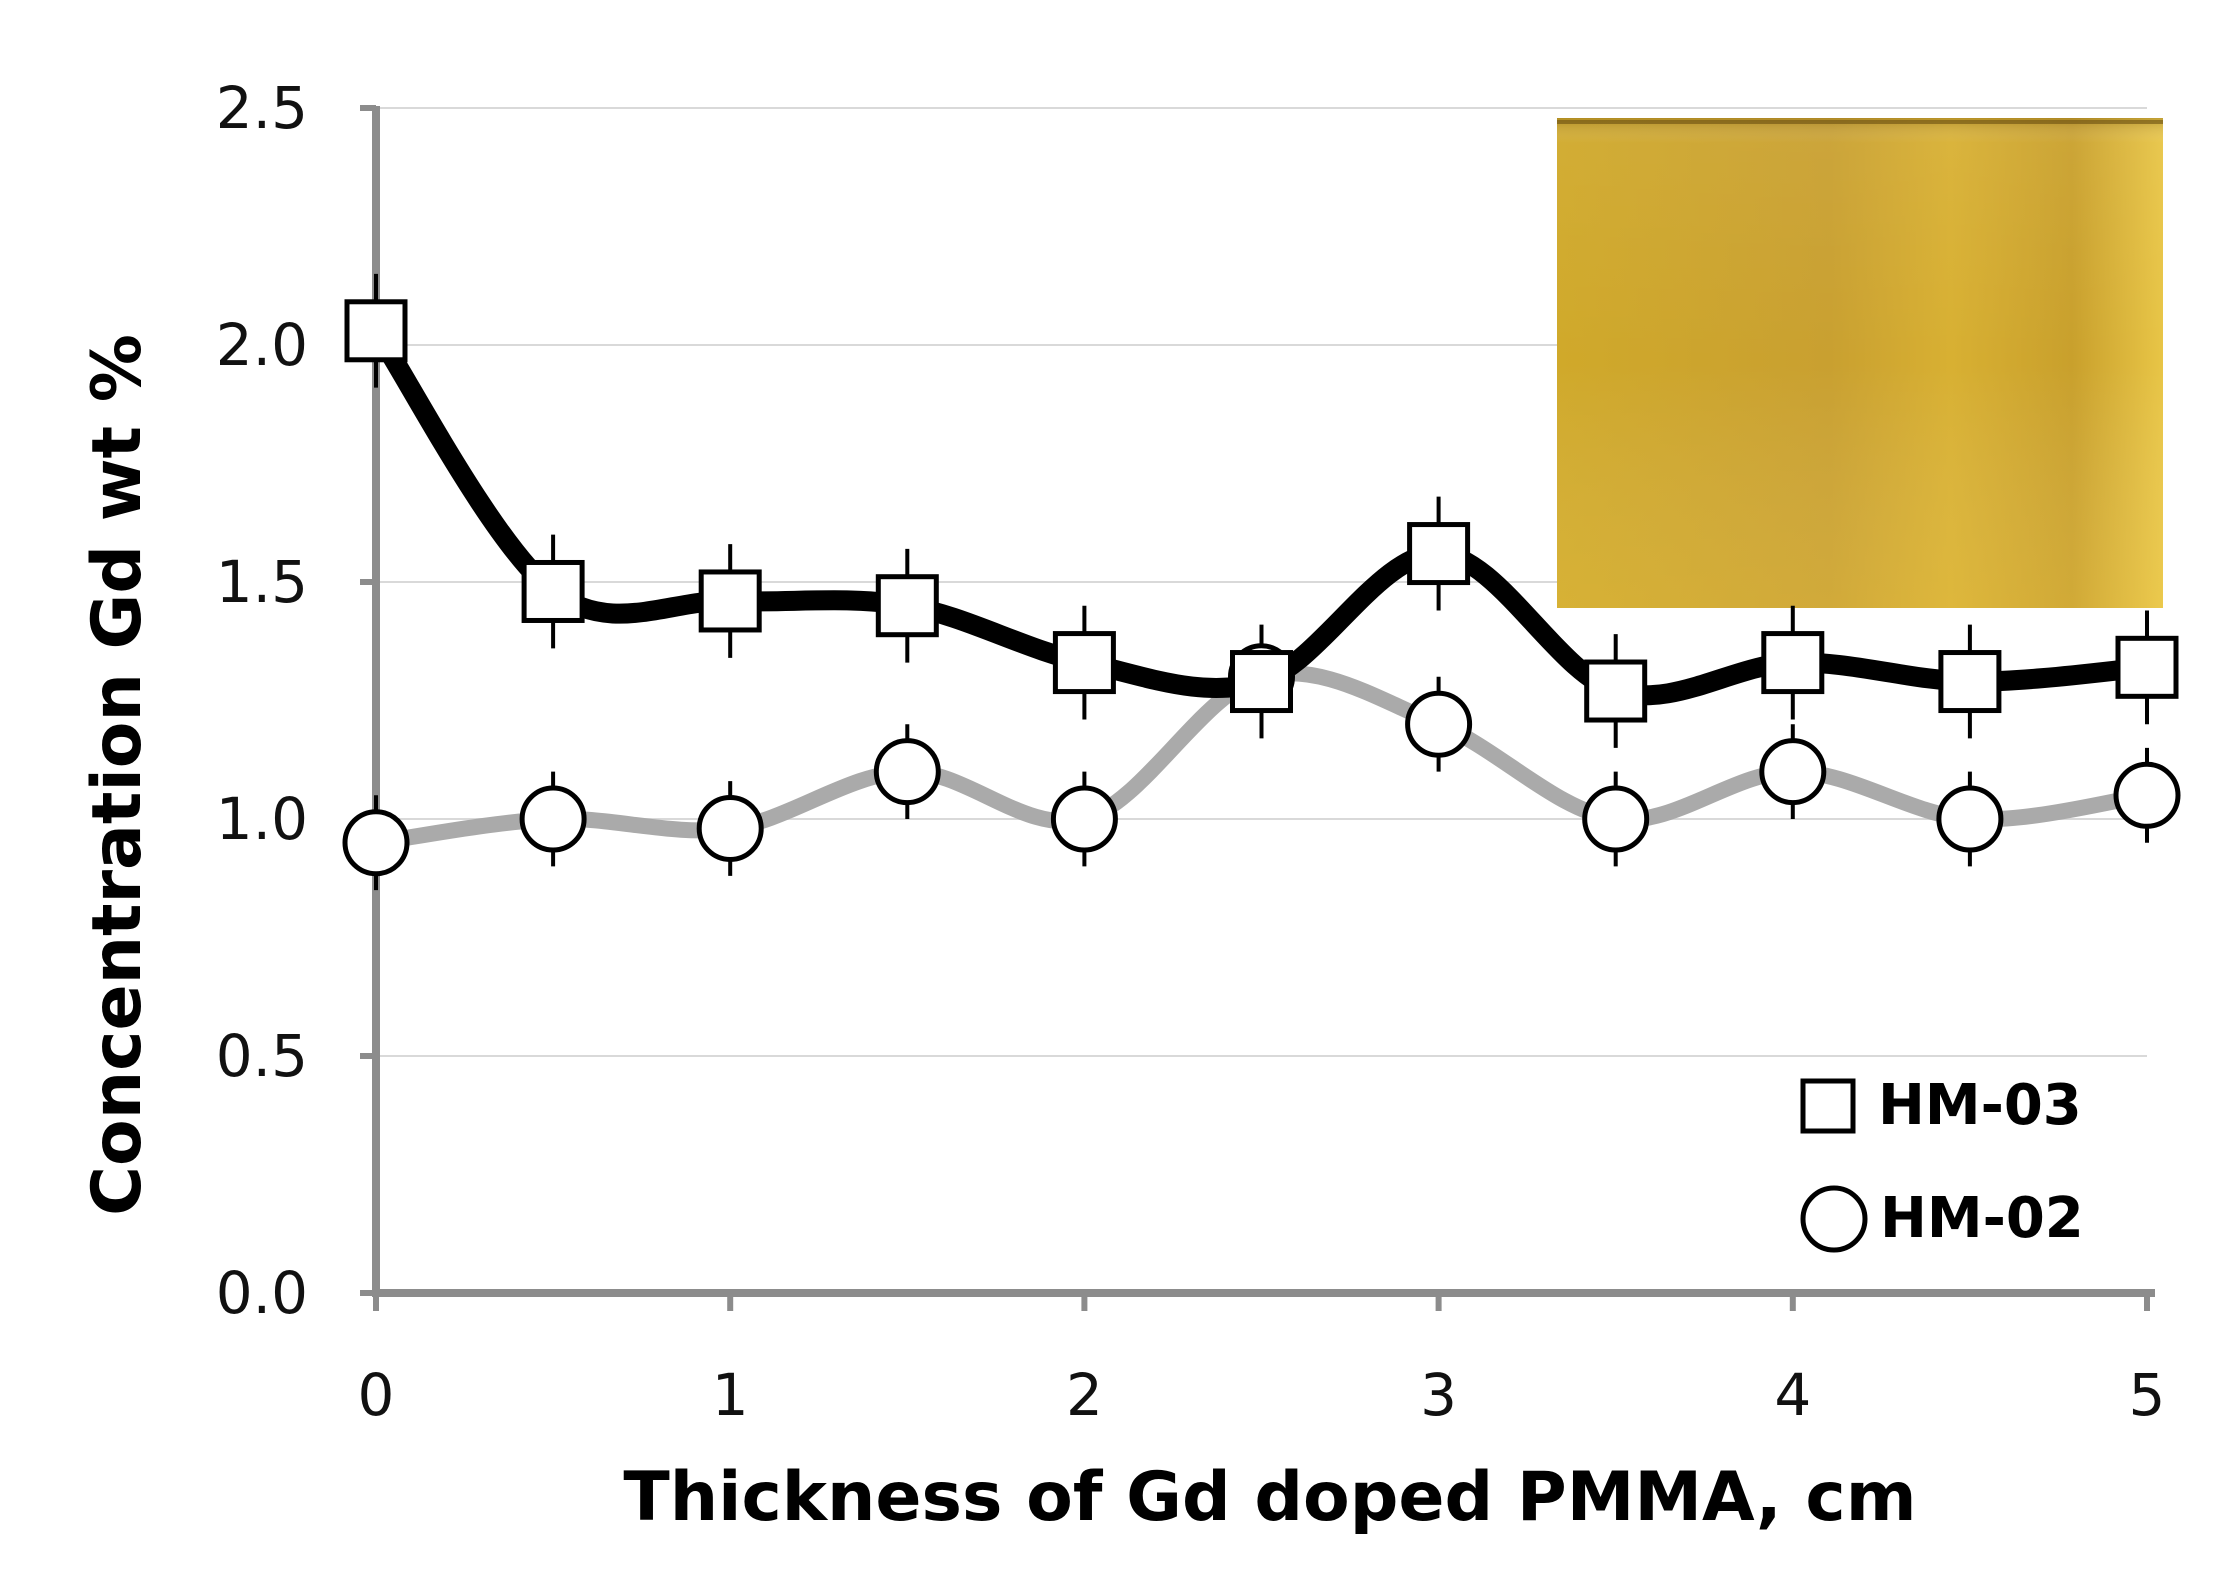 The image size is (2240, 1580). I want to click on y-tick-label: 2.5, so click(262, 108).